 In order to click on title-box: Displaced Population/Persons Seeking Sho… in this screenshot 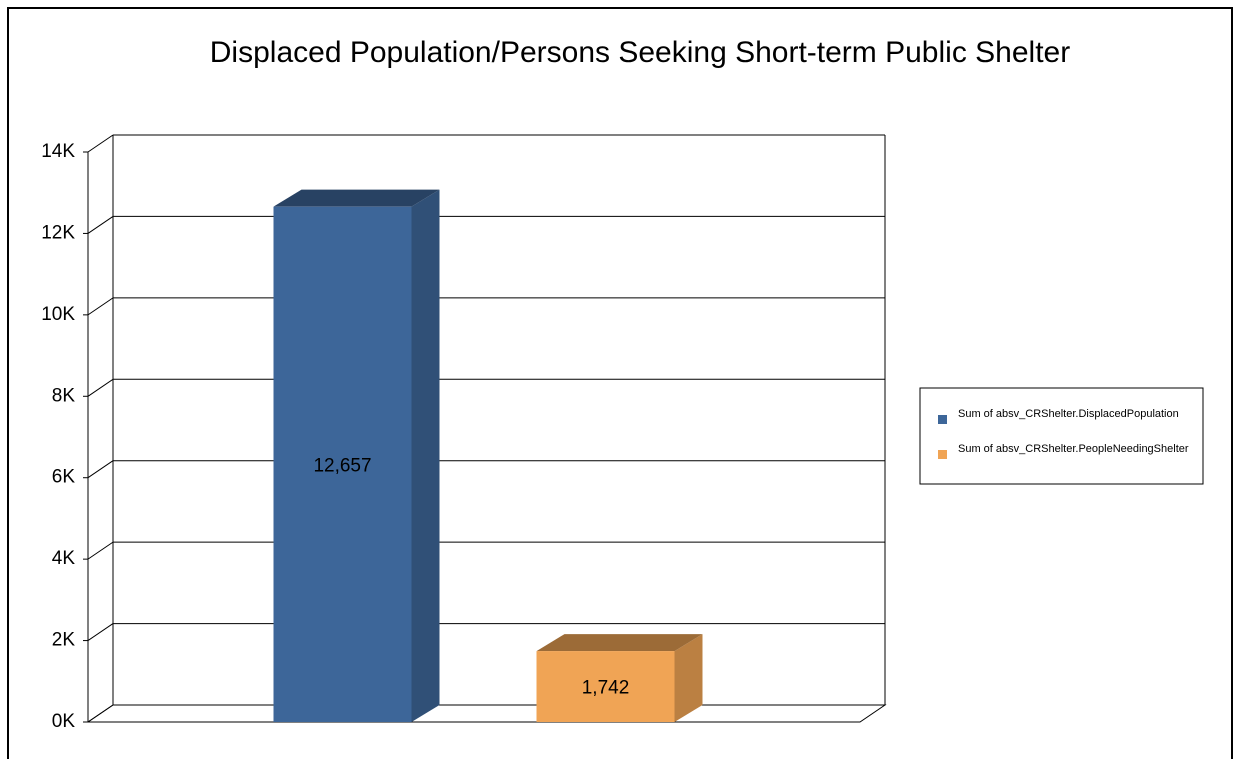, I will do `click(640, 52)`.